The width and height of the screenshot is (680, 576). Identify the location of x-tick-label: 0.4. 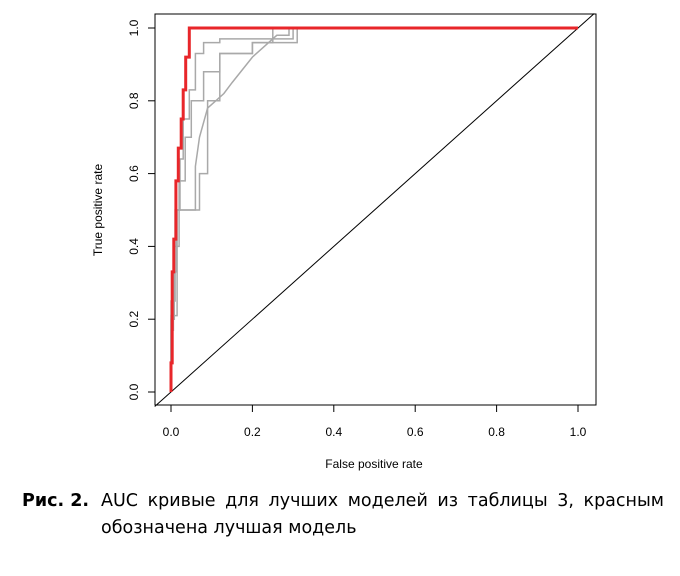
(333, 432).